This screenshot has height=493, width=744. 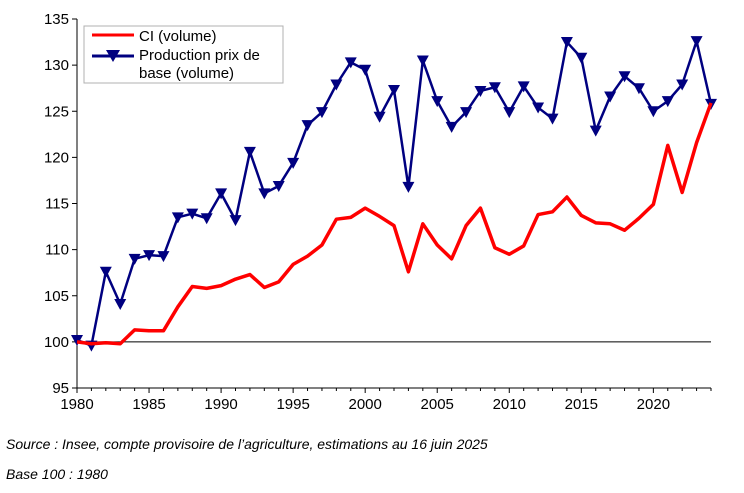 I want to click on x-tick-label: 2005, so click(x=437, y=404).